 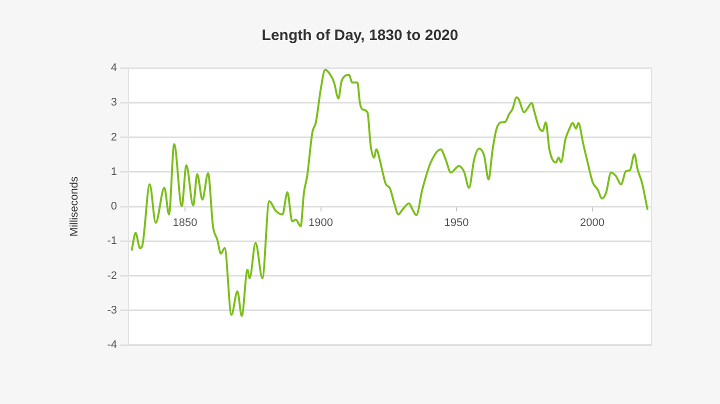 I want to click on y-tick-label: 4, so click(x=113, y=68).